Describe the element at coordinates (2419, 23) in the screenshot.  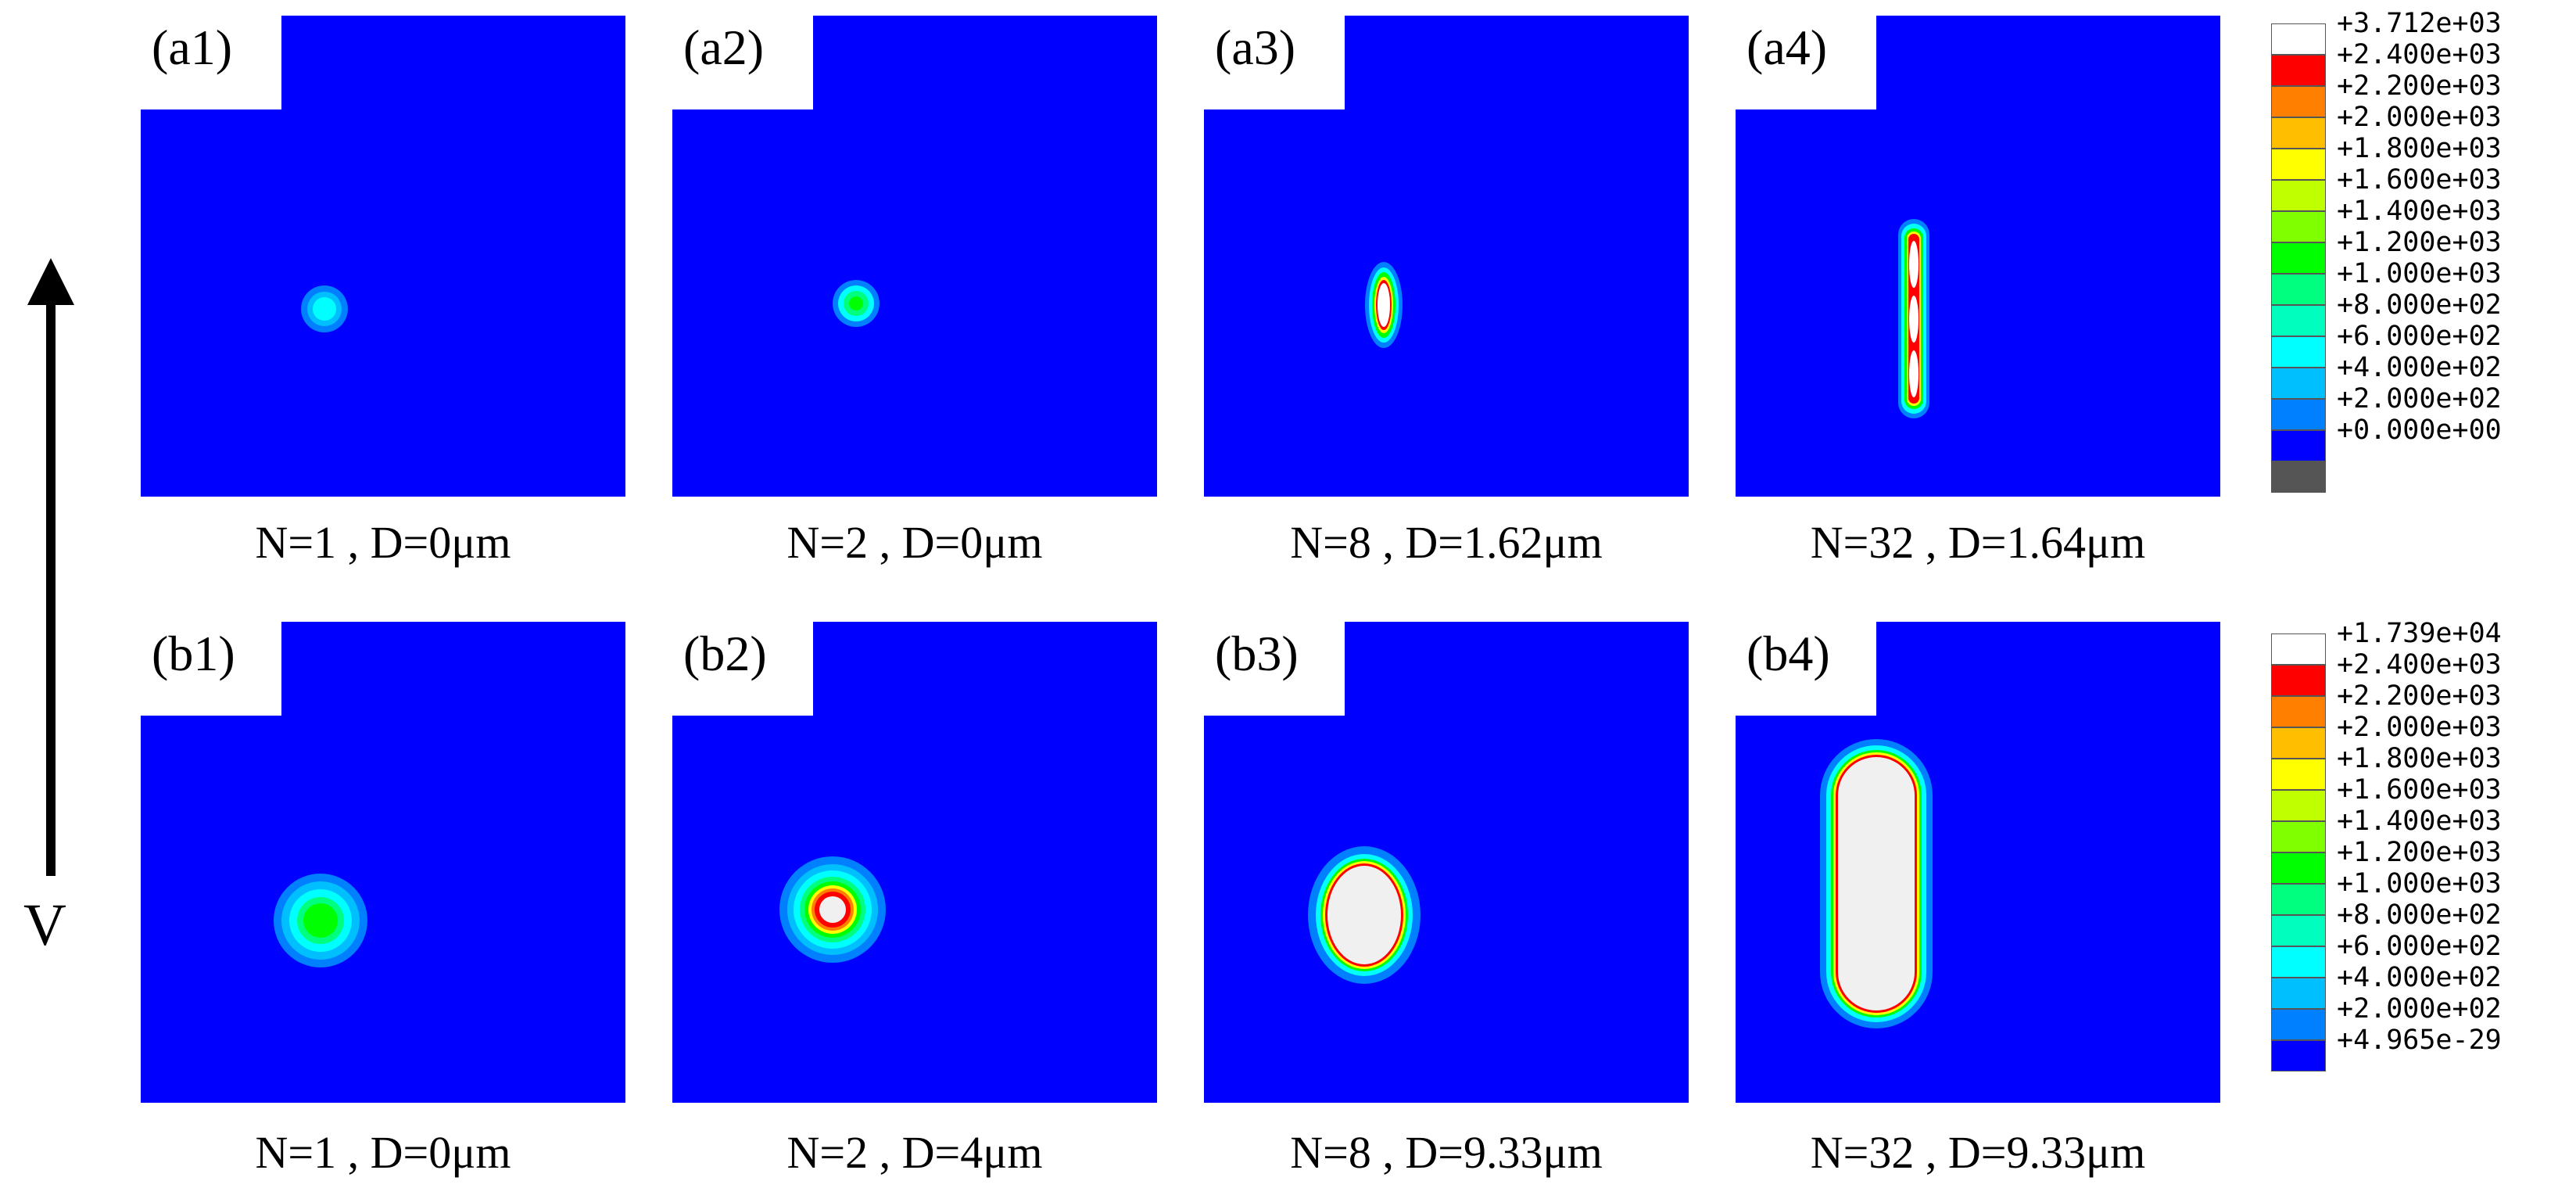
I see `legend-label: +3.712e+03` at that location.